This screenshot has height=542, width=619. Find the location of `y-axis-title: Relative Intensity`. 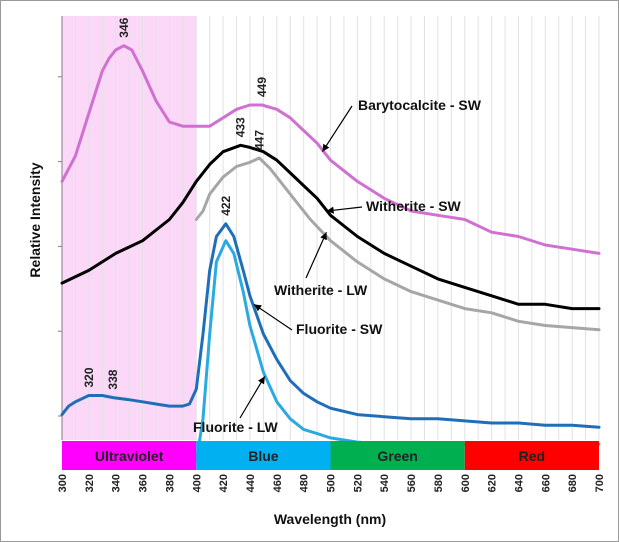

y-axis-title: Relative Intensity is located at coordinates (35, 219).